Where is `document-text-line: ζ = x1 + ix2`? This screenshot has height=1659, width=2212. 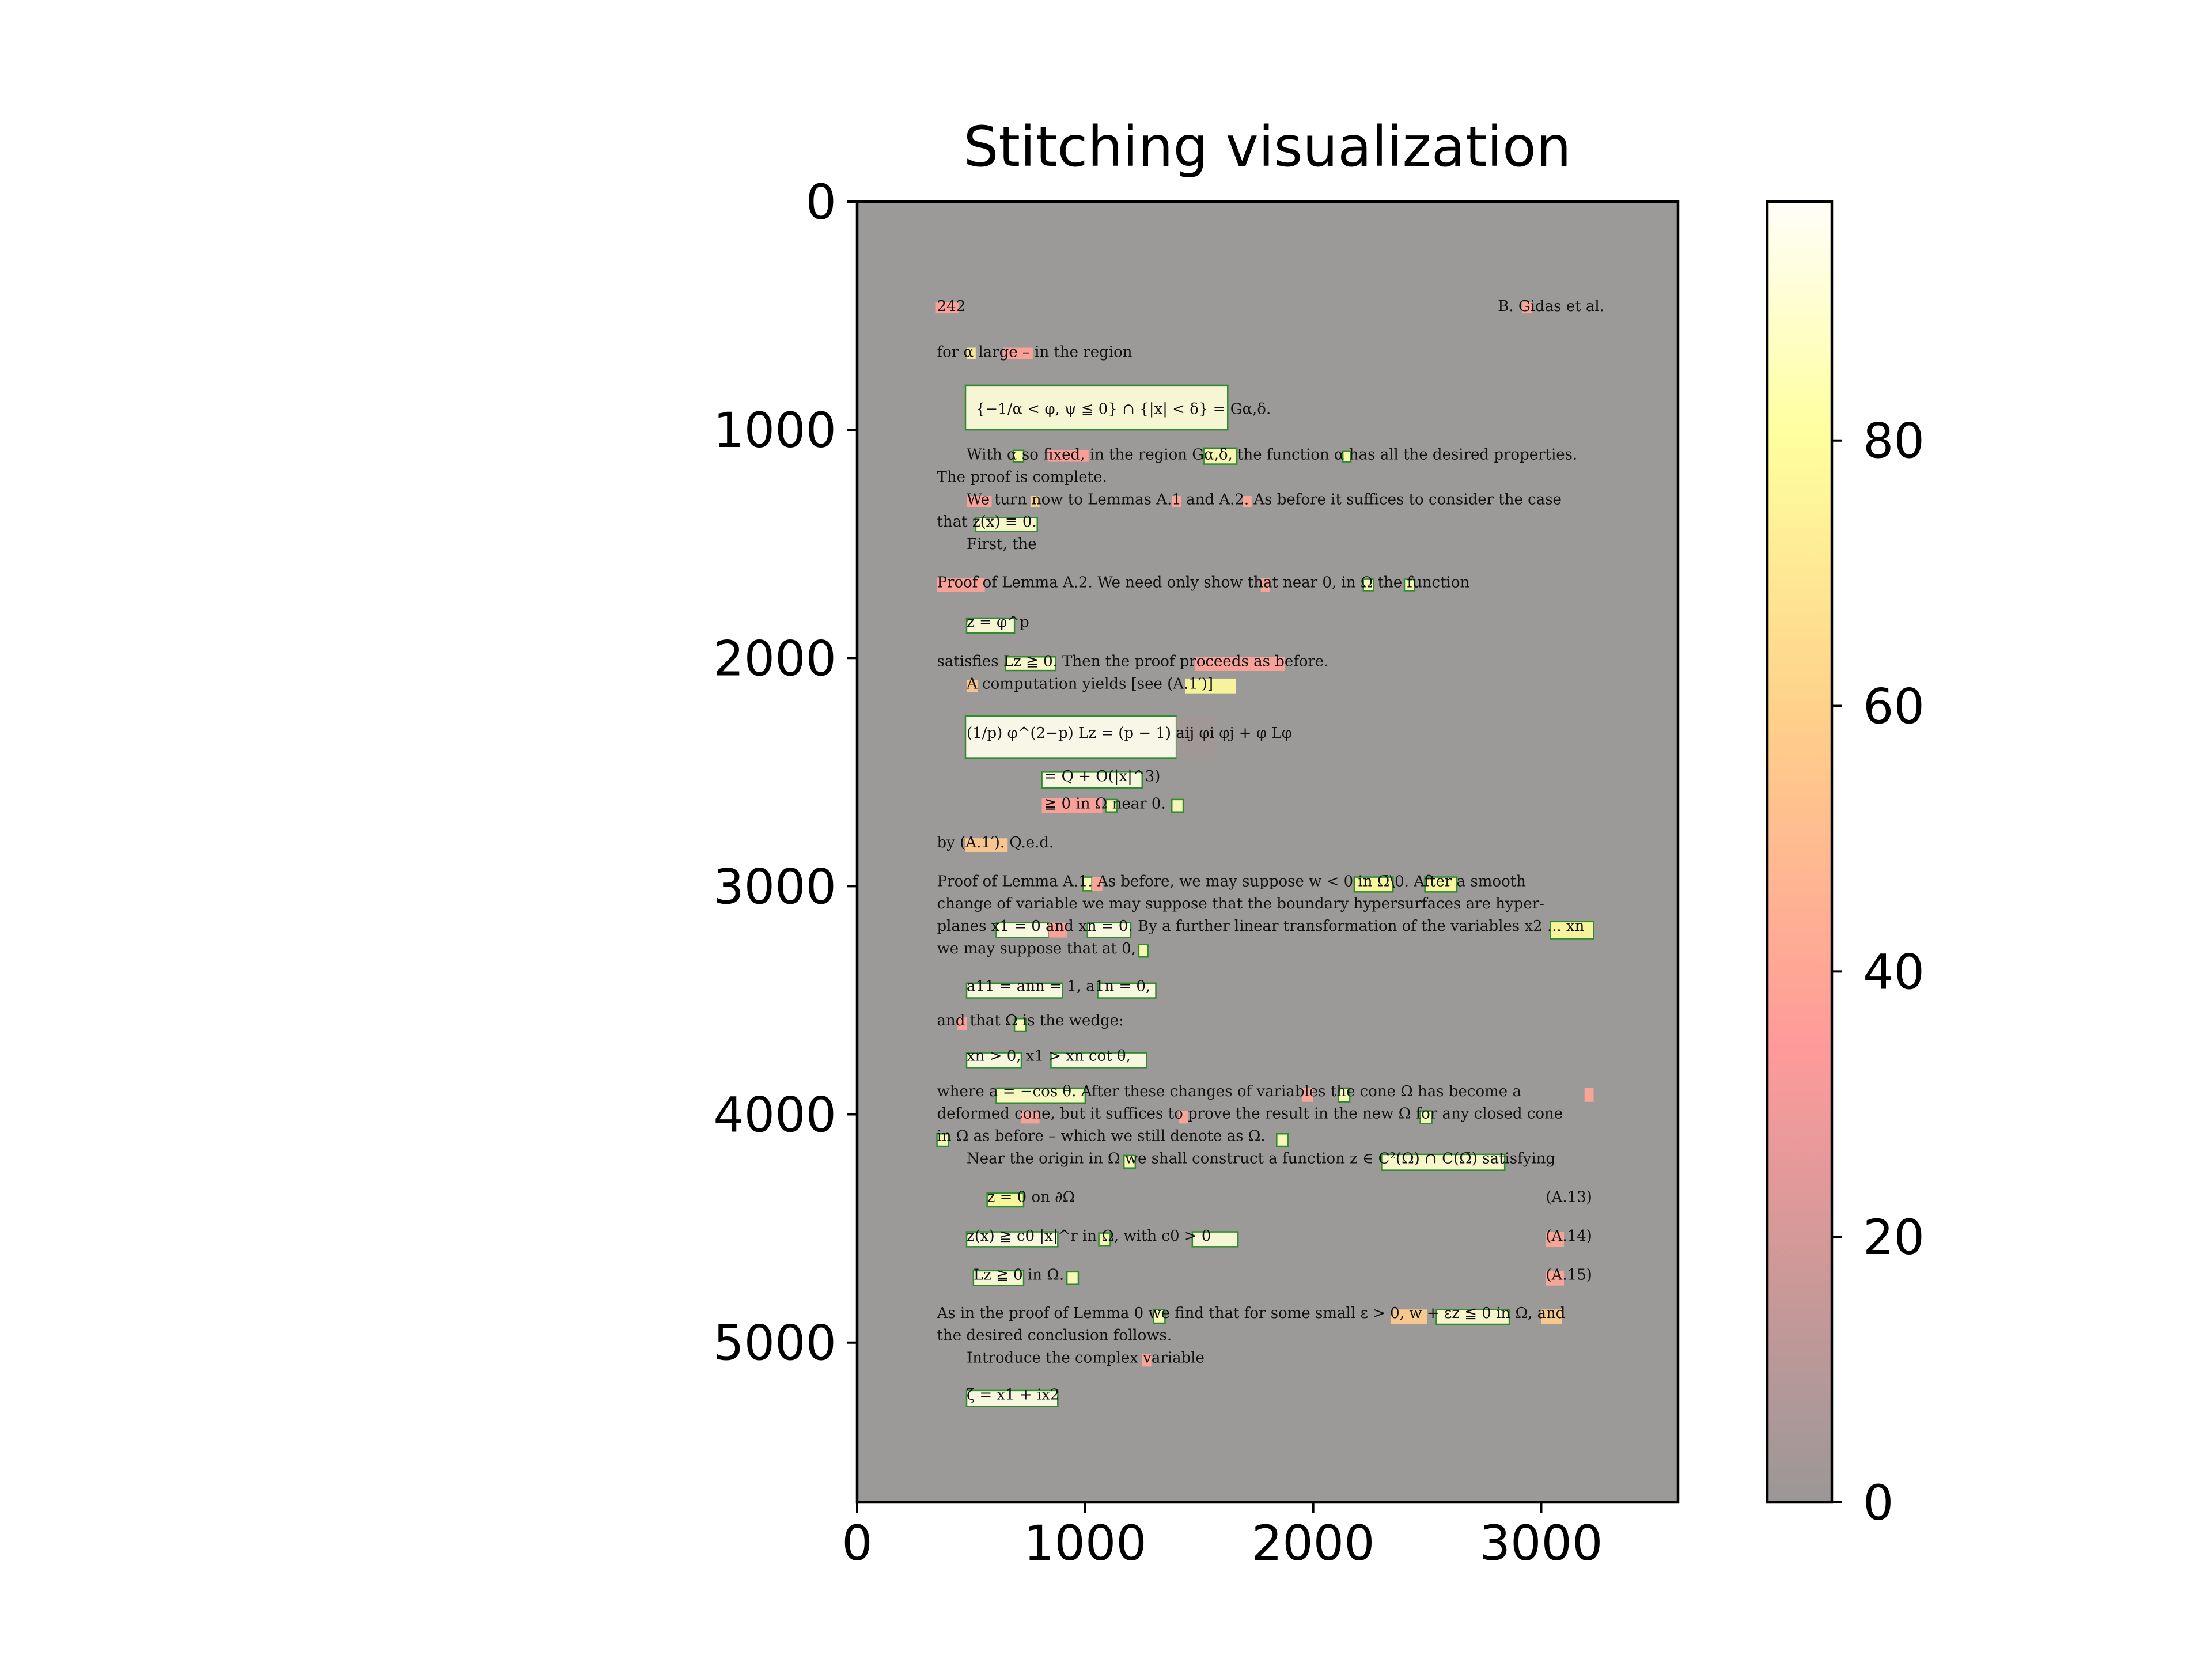 document-text-line: ζ = x1 + ix2 is located at coordinates (1013, 1395).